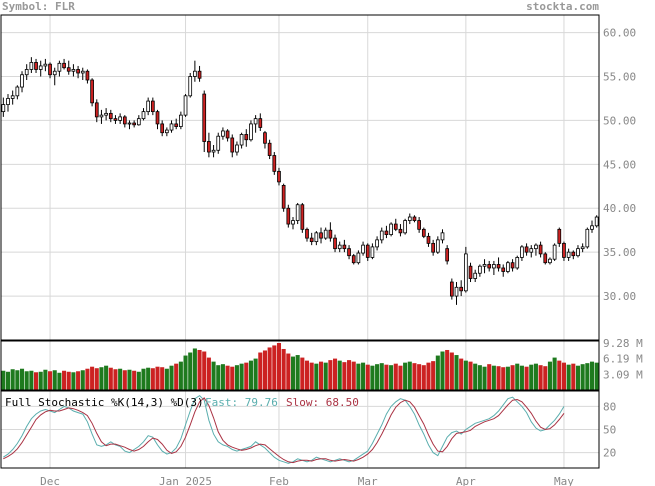  I want to click on volume-tick-label: 6.19 M, so click(623, 359).